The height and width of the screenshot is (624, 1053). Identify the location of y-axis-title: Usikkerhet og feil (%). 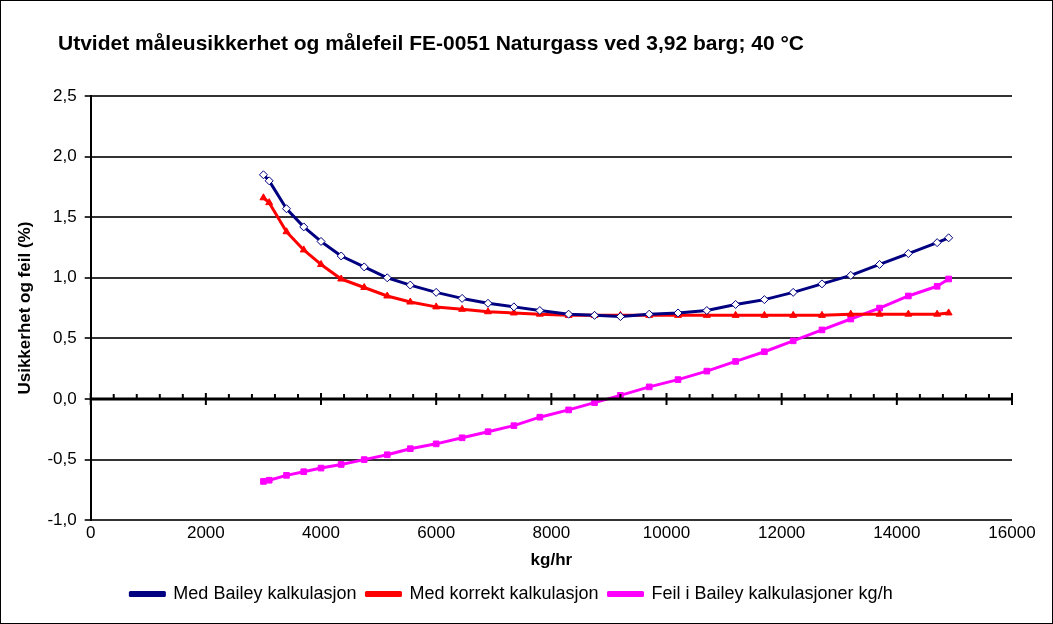
(24, 308).